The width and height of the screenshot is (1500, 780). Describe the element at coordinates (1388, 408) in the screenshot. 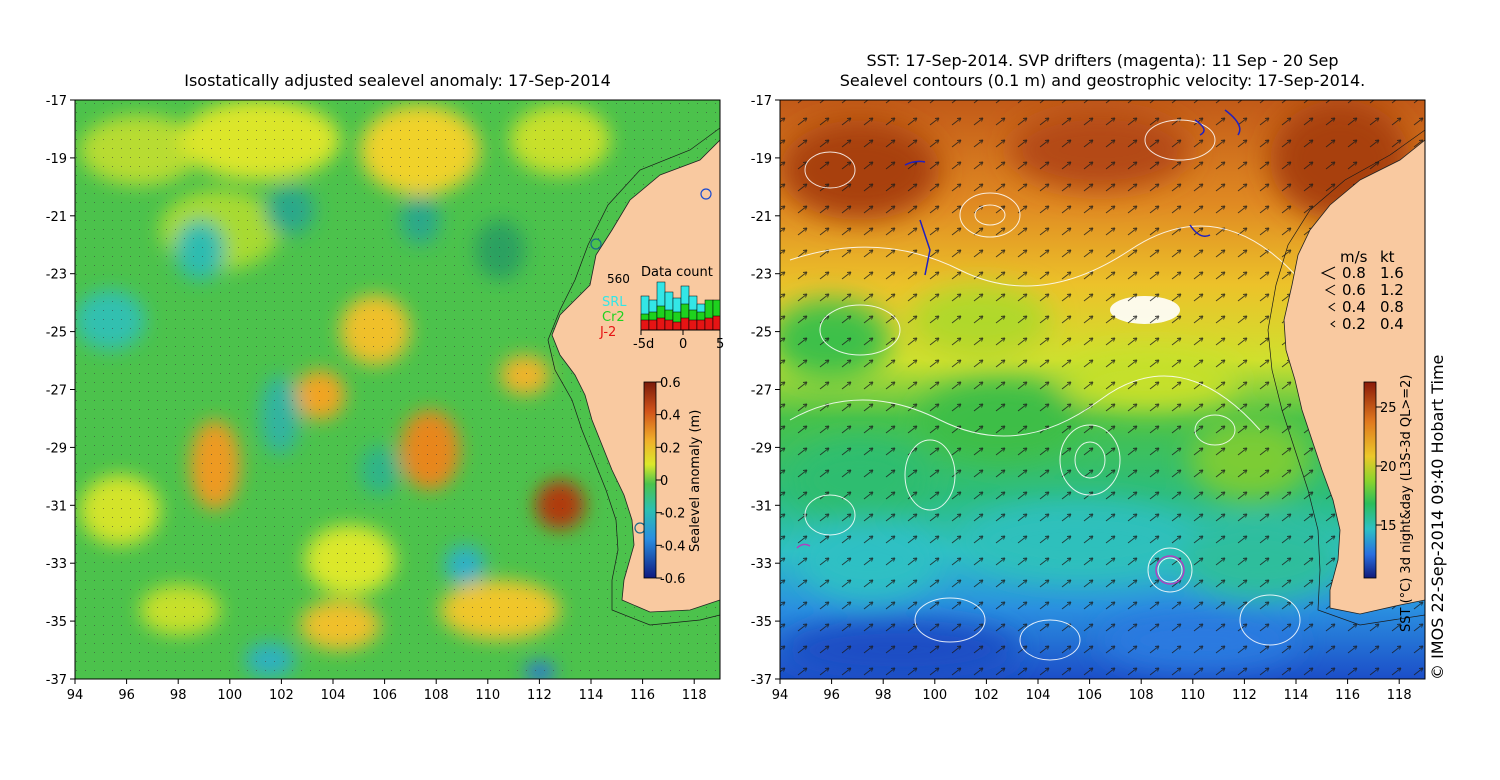

I see `sst-tick-label: 25` at that location.